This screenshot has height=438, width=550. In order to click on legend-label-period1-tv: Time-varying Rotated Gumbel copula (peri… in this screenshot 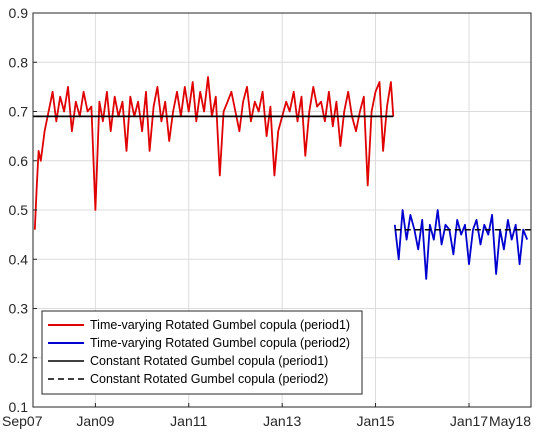, I will do `click(220, 325)`.